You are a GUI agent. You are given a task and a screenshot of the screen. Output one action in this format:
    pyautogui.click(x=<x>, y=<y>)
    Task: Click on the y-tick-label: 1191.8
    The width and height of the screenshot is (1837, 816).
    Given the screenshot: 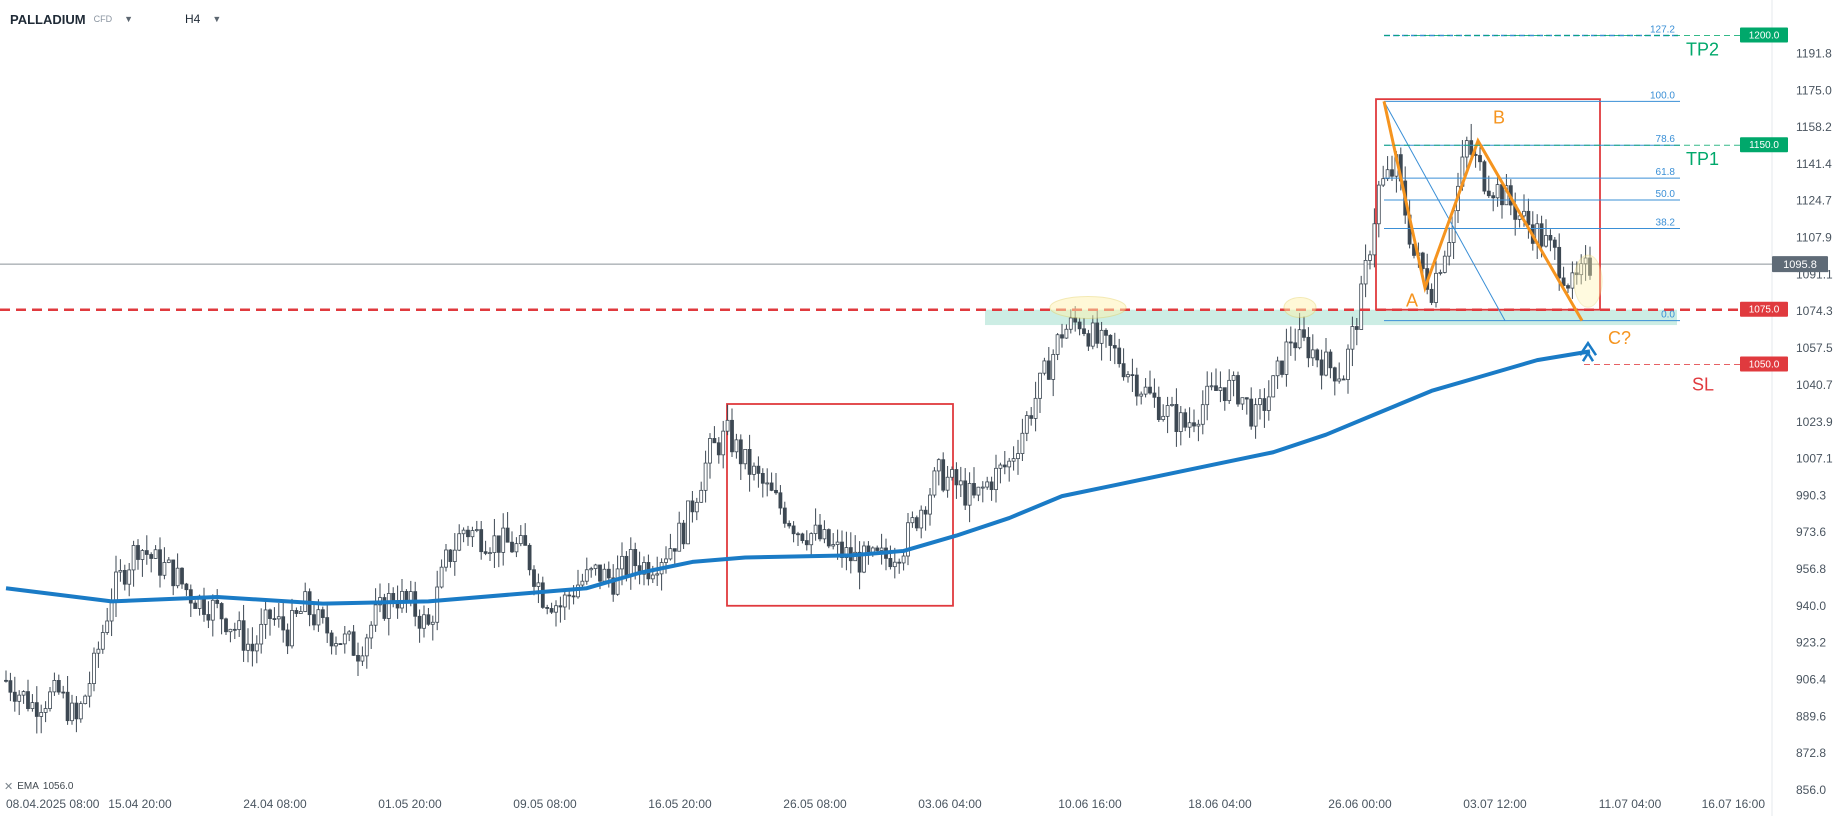 What is the action you would take?
    pyautogui.click(x=1814, y=54)
    